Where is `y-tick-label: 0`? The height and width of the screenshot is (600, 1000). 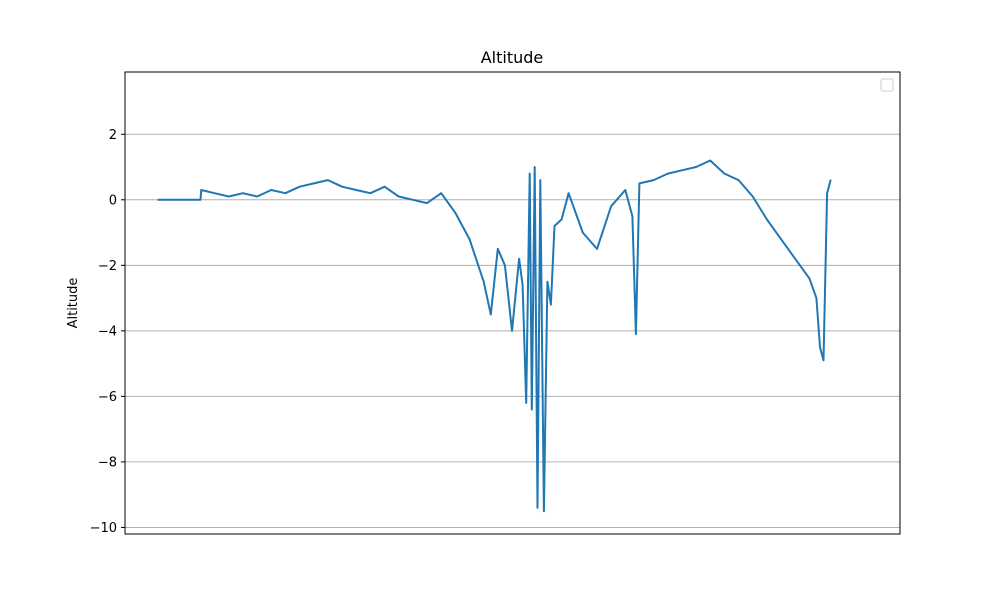
y-tick-label: 0 is located at coordinates (113, 200).